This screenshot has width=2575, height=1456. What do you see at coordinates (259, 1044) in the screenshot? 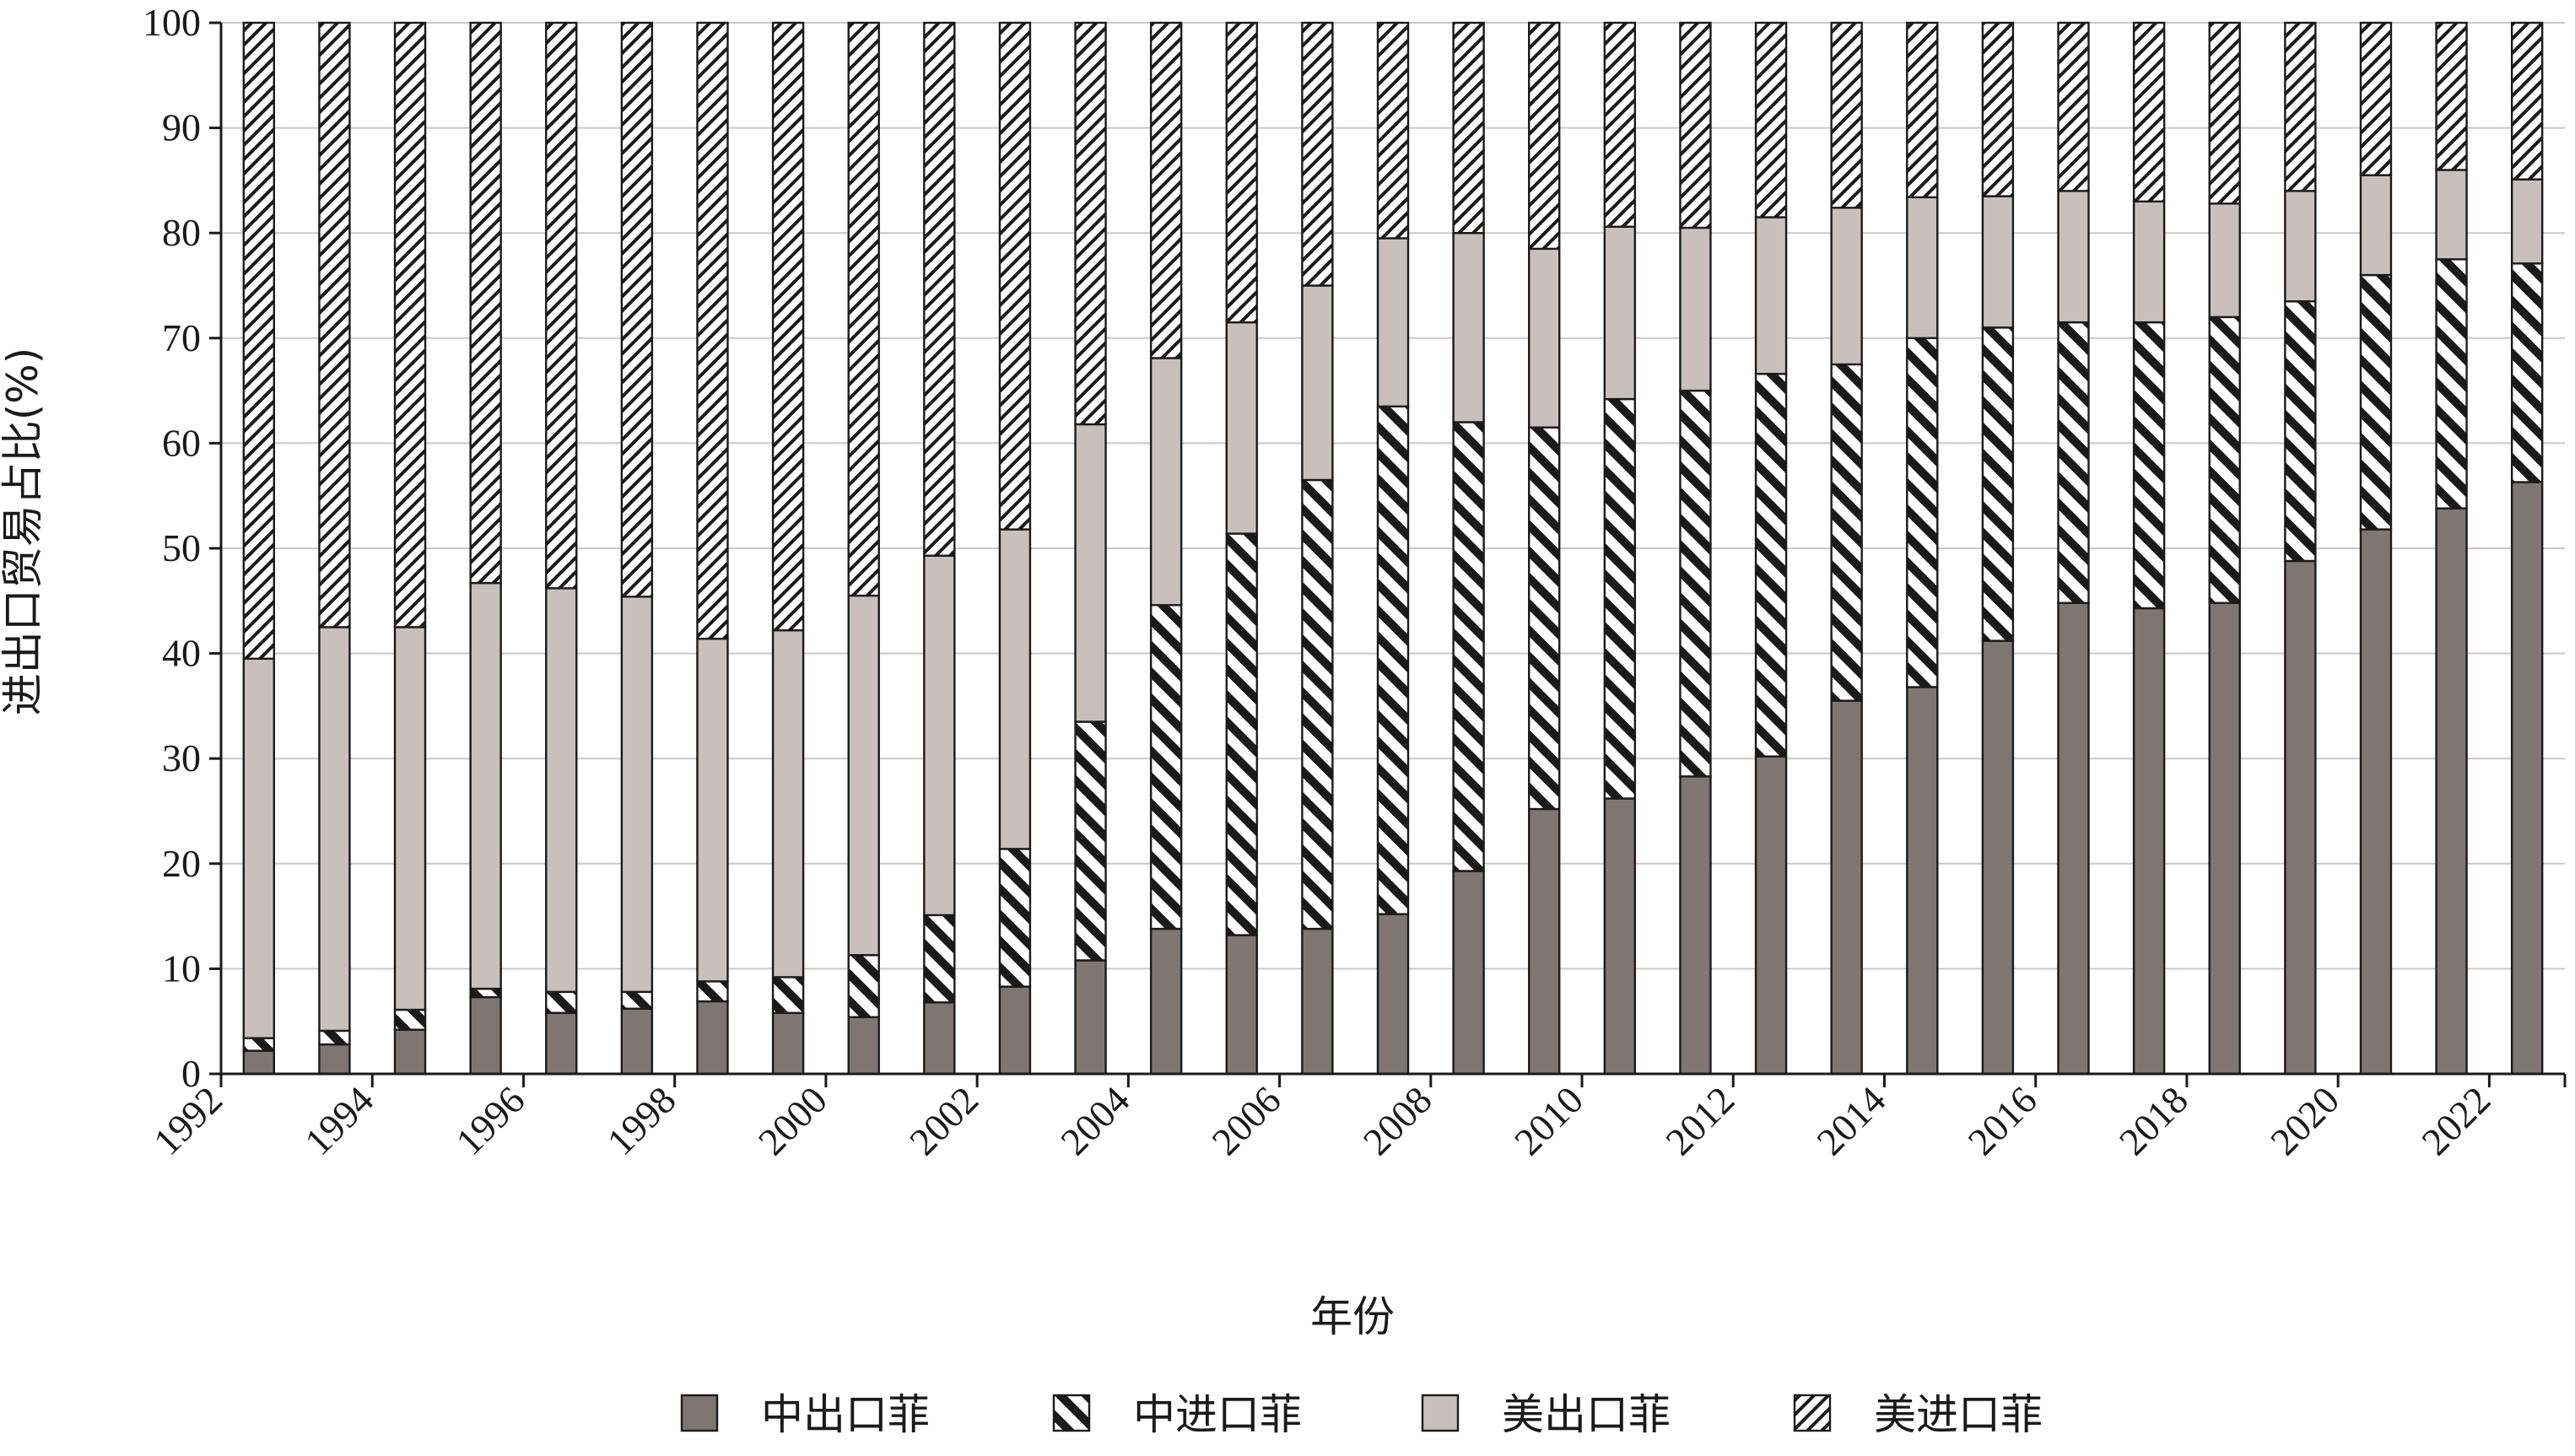
I see `bar-segment-1992-s1` at bounding box center [259, 1044].